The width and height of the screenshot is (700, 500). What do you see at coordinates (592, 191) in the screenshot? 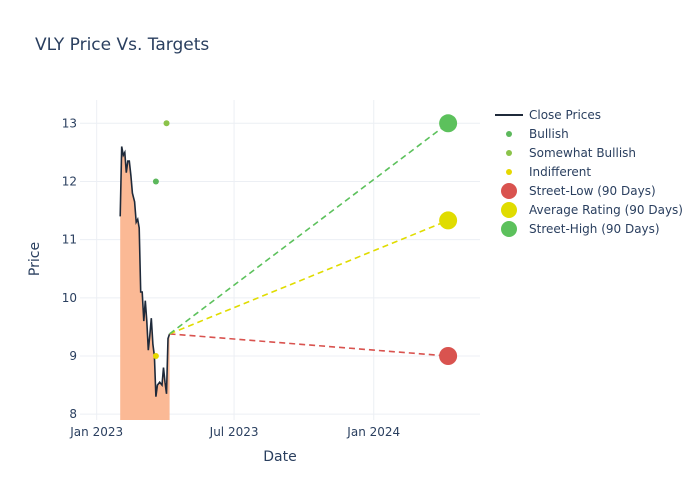
I see `legend-label-street-low-90-days: Street-Low (90 Days)` at bounding box center [592, 191].